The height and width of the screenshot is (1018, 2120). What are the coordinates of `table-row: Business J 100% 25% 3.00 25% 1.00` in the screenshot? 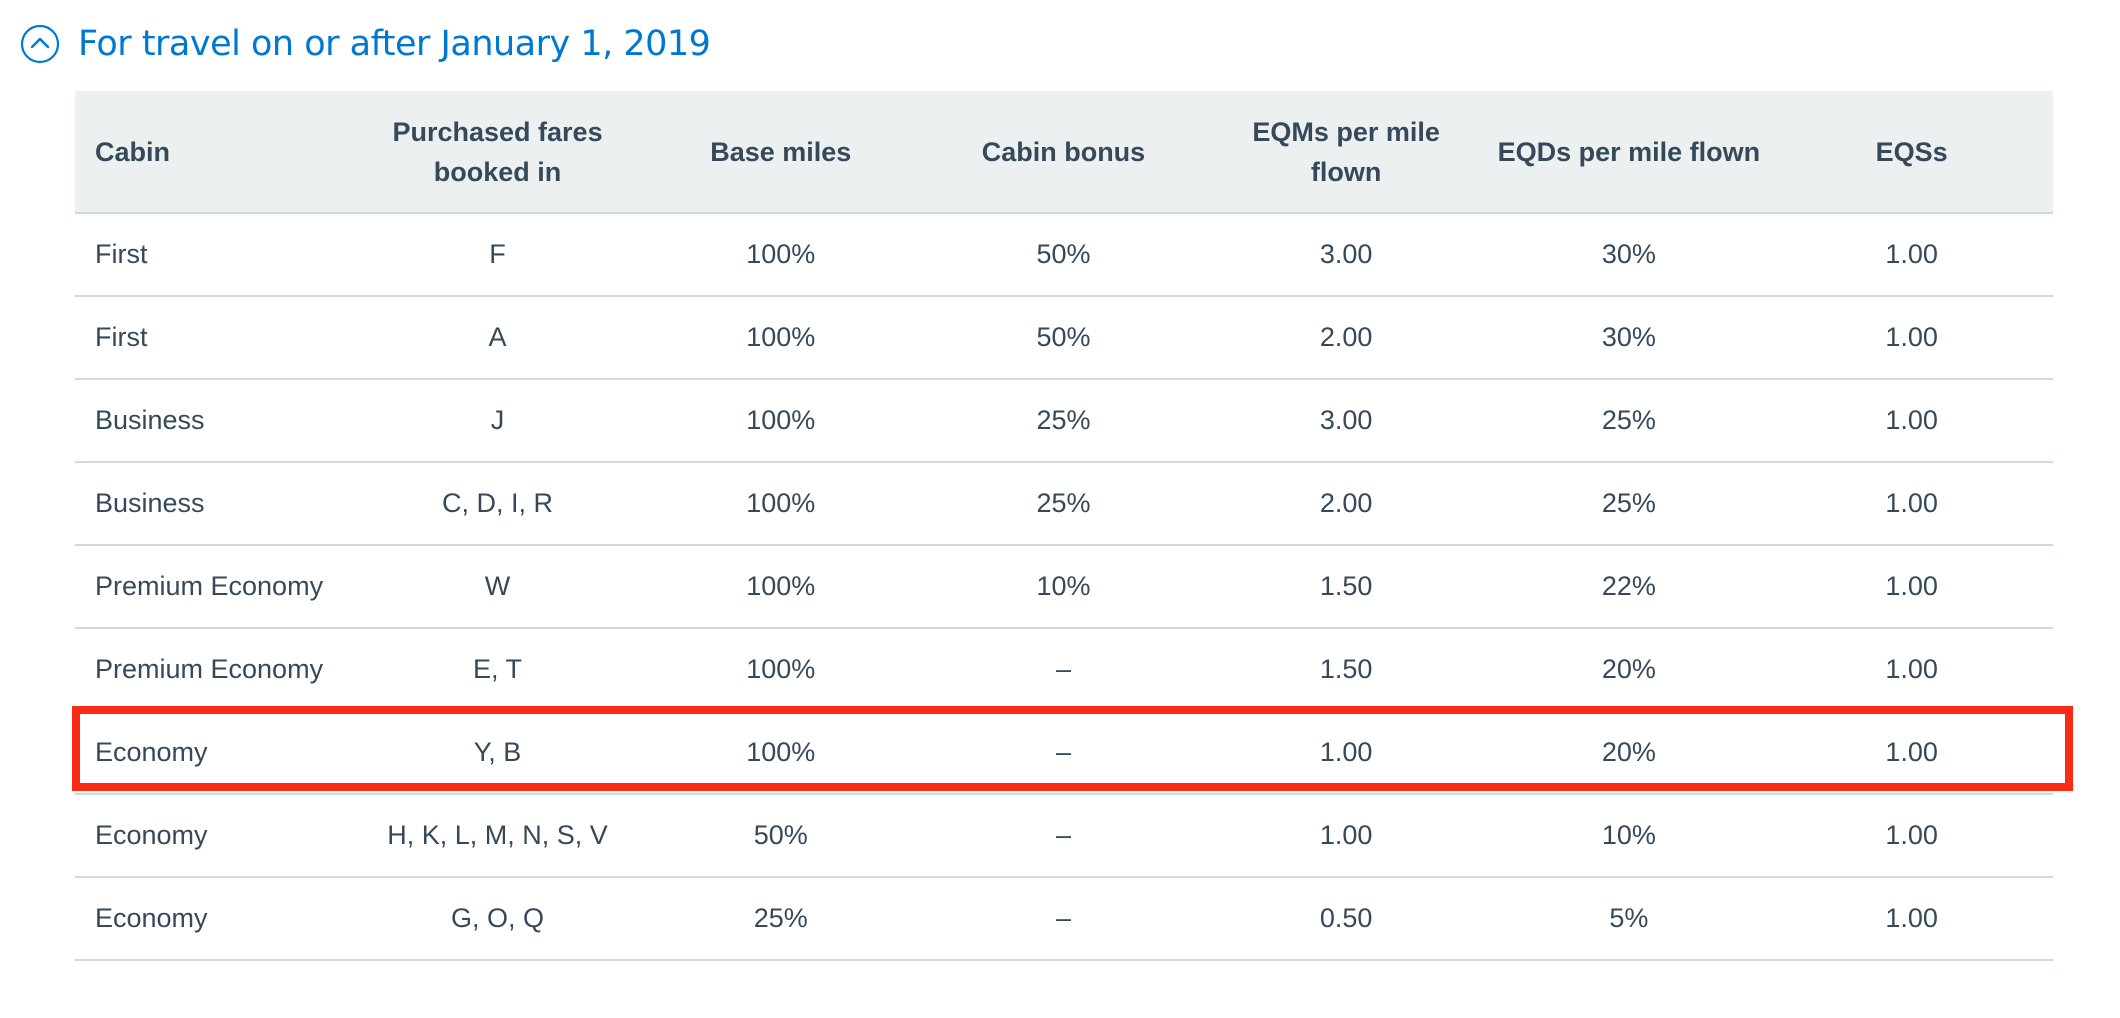 It's located at (1064, 421).